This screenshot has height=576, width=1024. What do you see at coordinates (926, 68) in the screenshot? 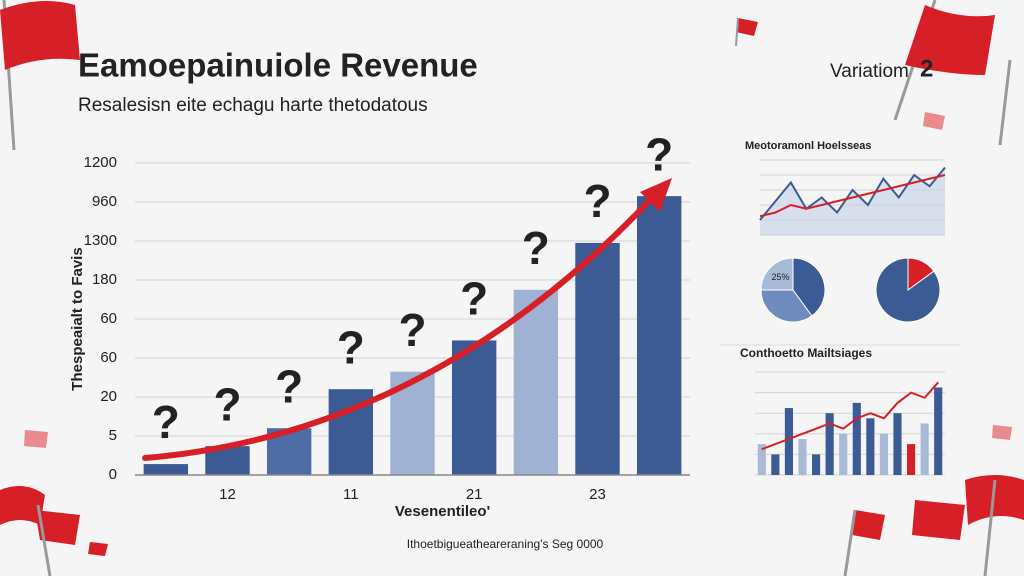
I see `badge-number: 2` at bounding box center [926, 68].